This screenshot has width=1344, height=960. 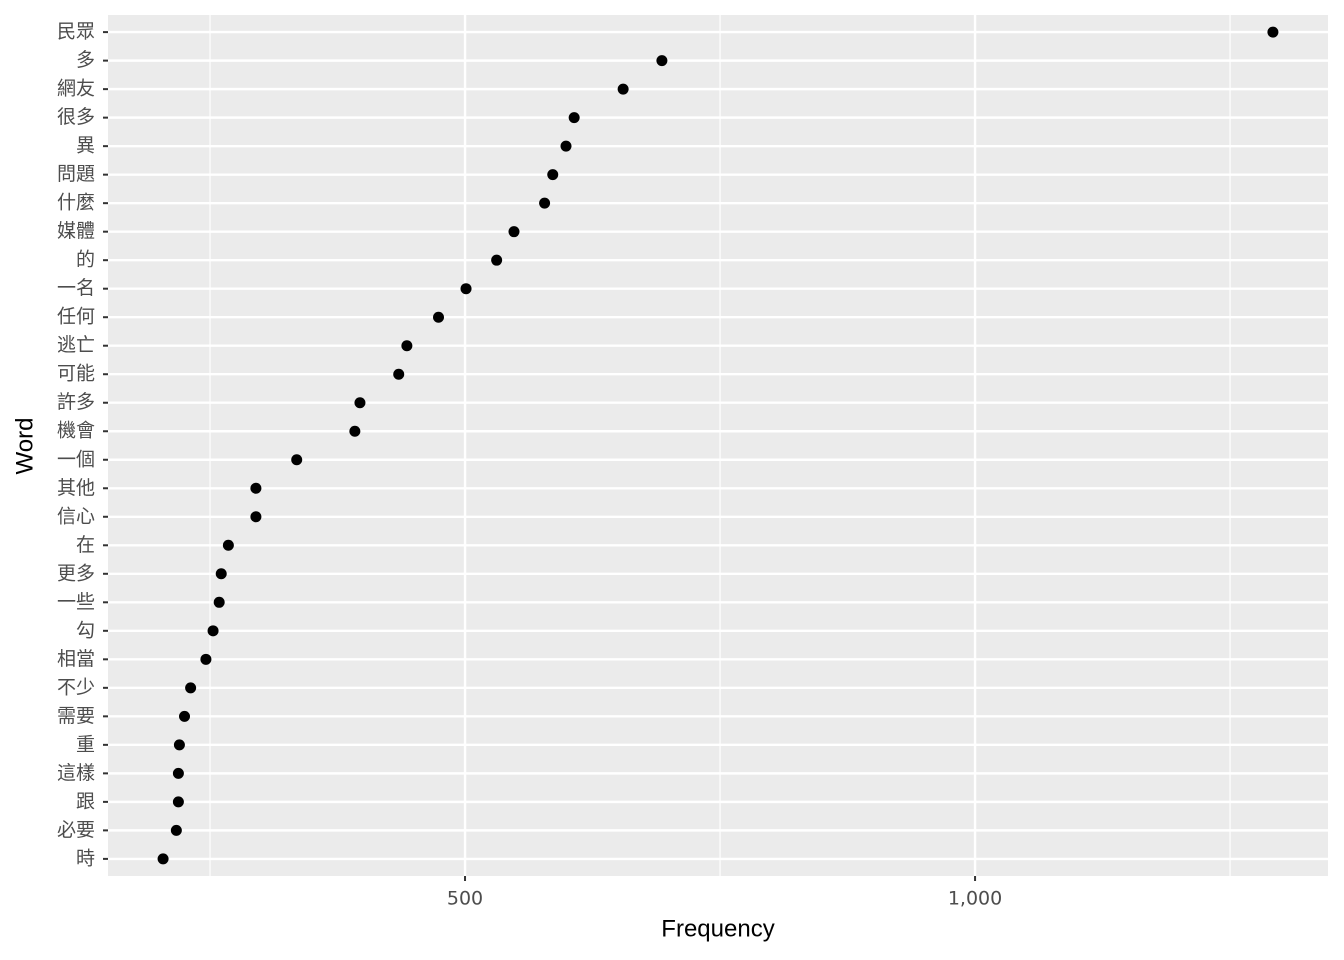 I want to click on y-tick-label: 的, so click(x=85, y=260).